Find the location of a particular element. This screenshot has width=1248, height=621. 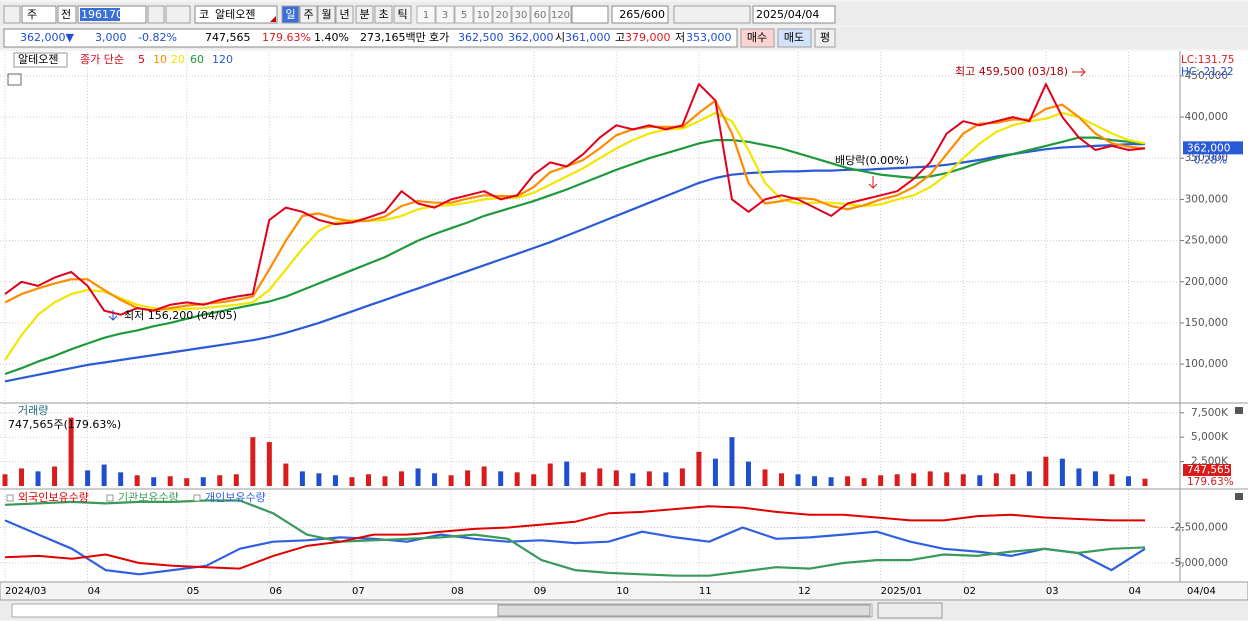

market: 코 is located at coordinates (204, 14).